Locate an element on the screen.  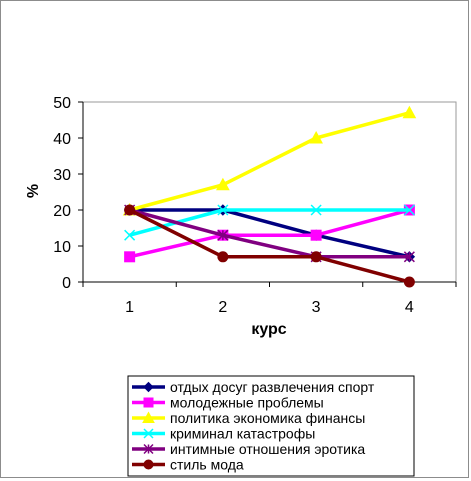
legend-item: политика экономика финансы is located at coordinates (248, 418).